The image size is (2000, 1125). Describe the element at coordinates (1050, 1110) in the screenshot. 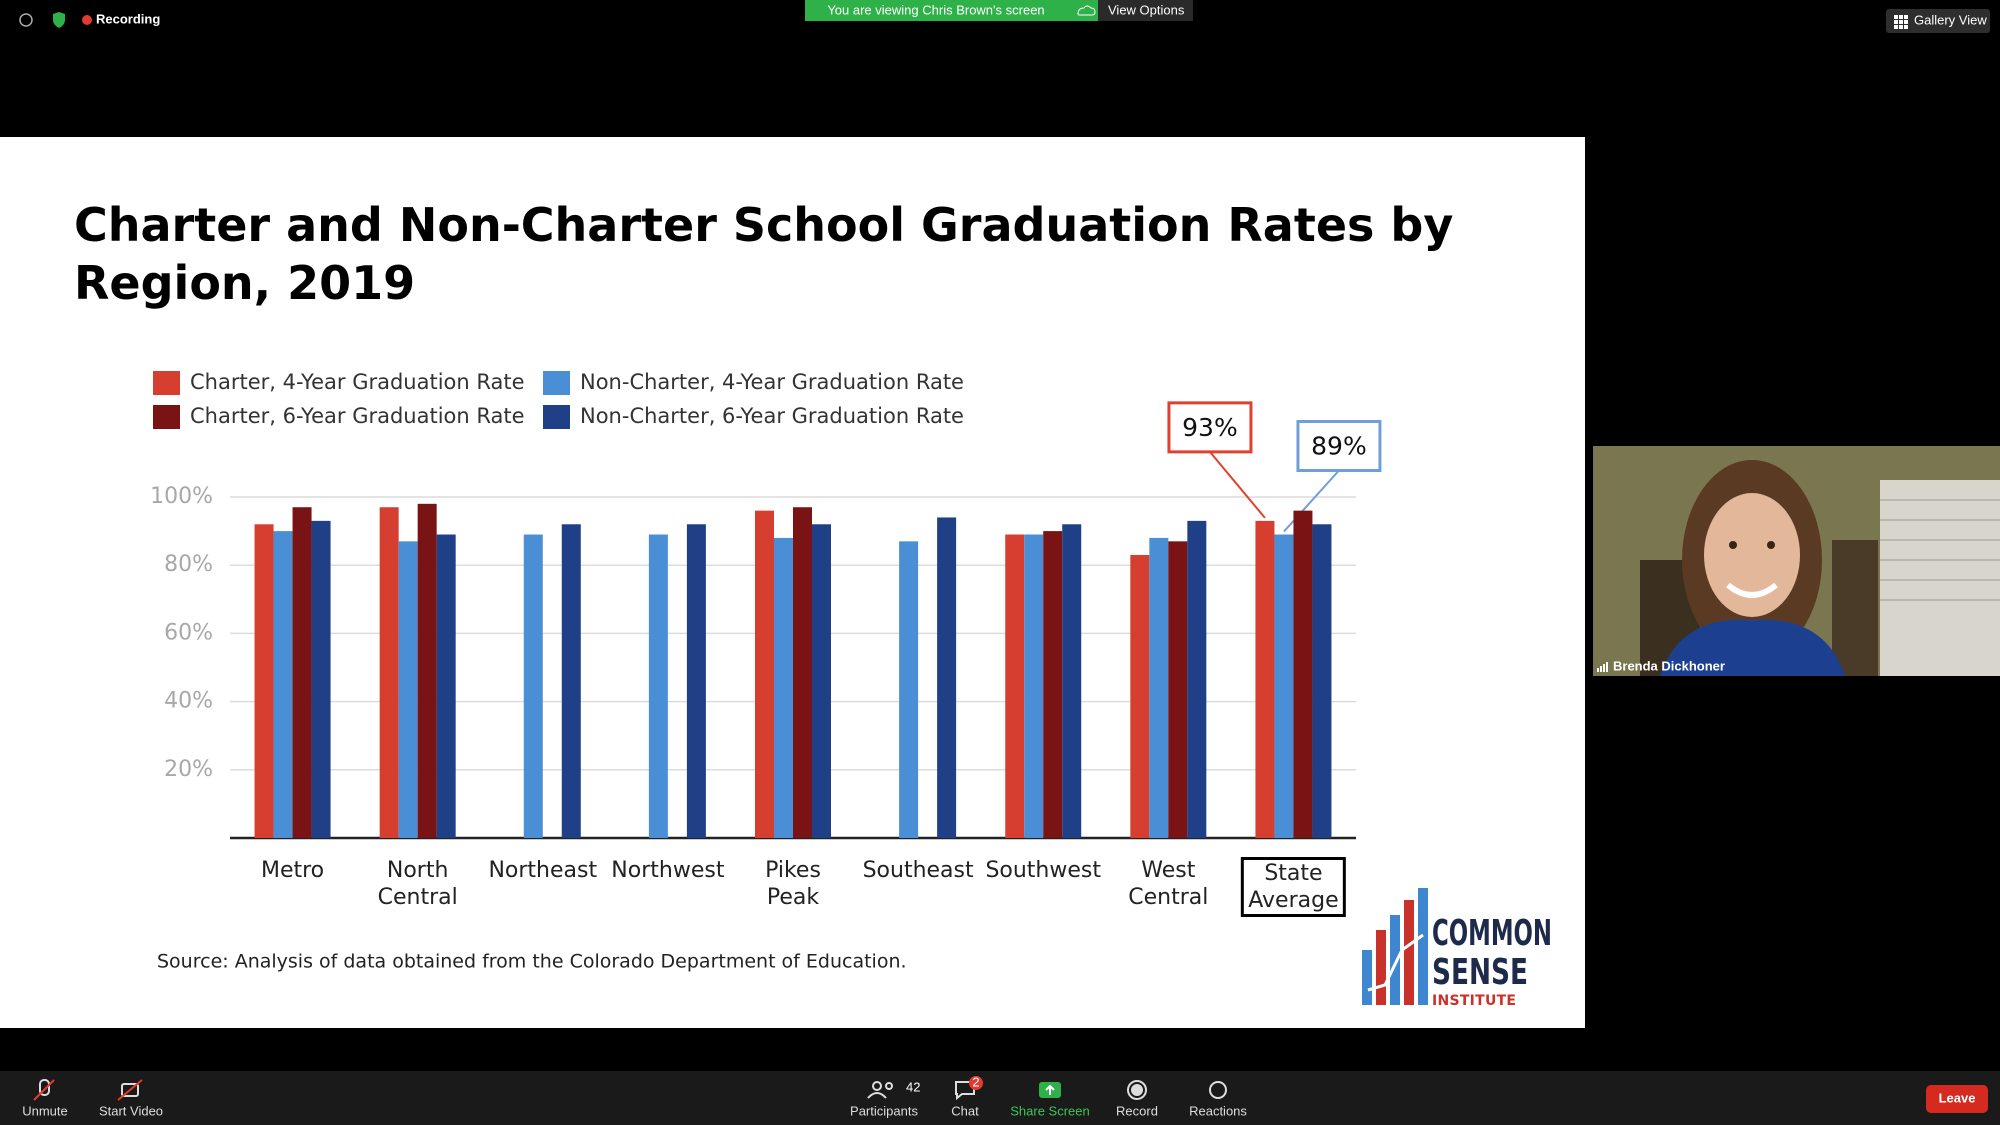

I see `toolbar-label: Share Screen` at that location.